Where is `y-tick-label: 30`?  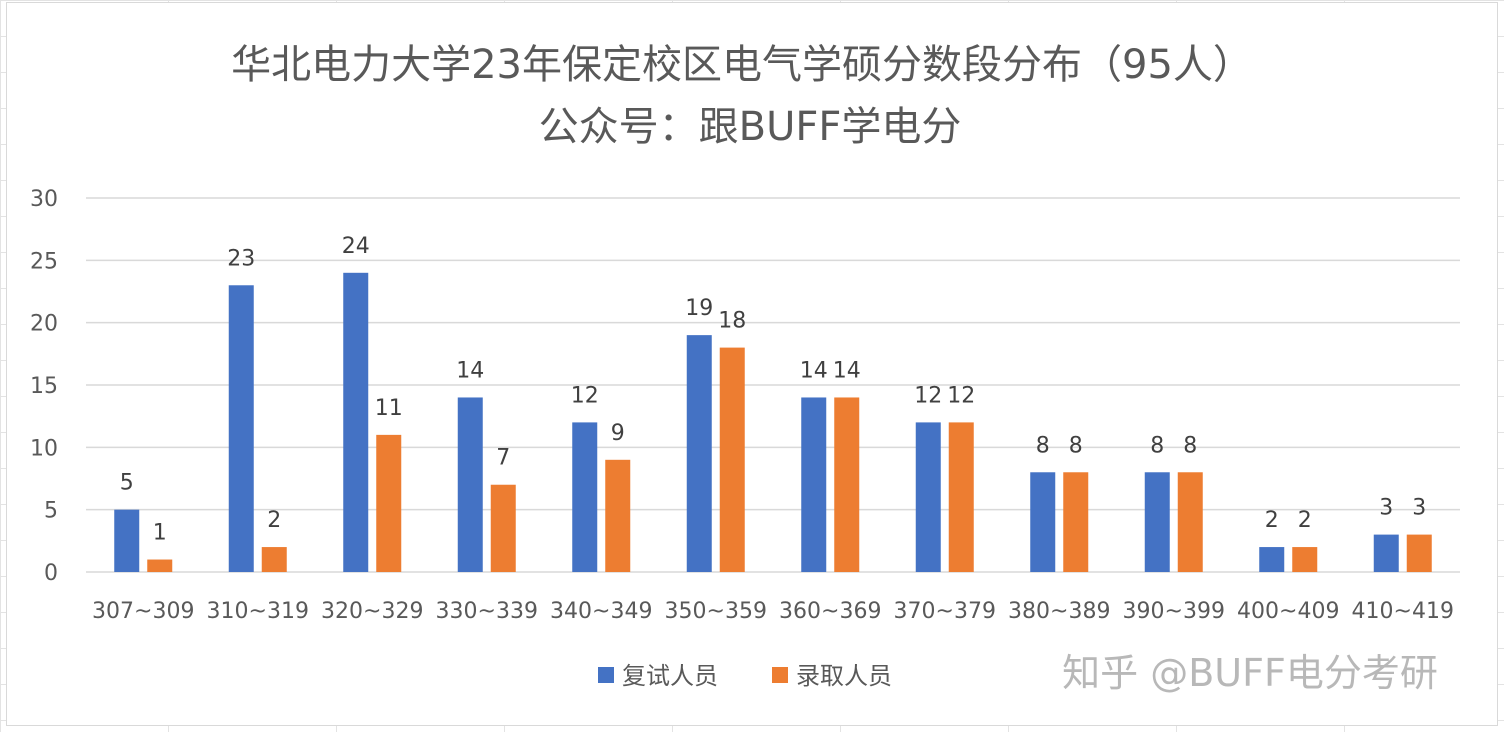
y-tick-label: 30 is located at coordinates (44, 199).